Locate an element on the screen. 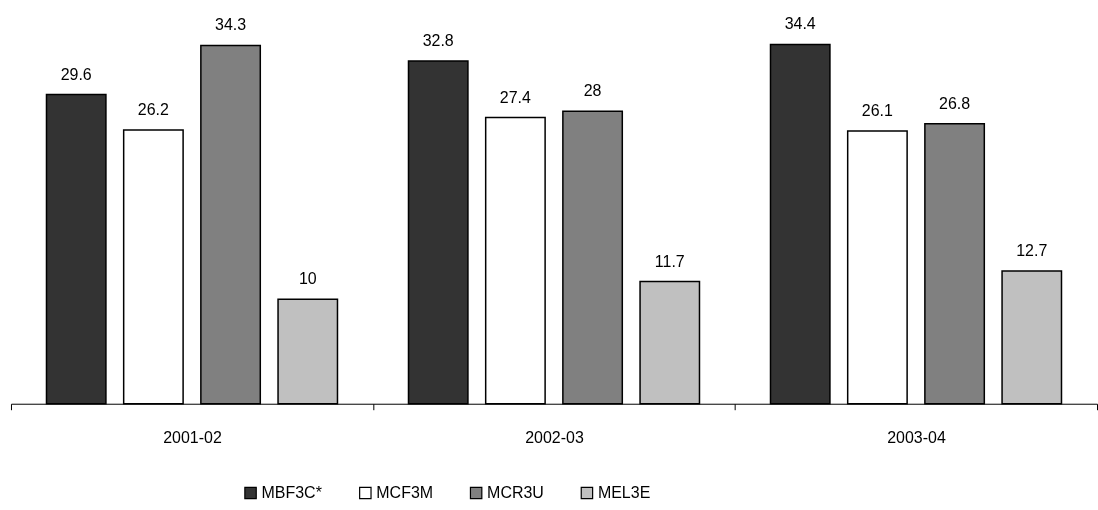 Image resolution: width=1098 pixels, height=510 pixels. legend-label: MEL3E is located at coordinates (624, 492).